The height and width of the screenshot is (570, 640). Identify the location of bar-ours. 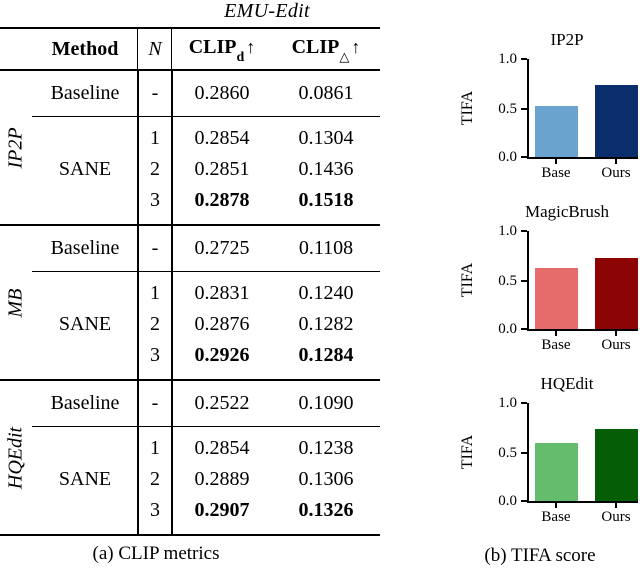
(616, 293).